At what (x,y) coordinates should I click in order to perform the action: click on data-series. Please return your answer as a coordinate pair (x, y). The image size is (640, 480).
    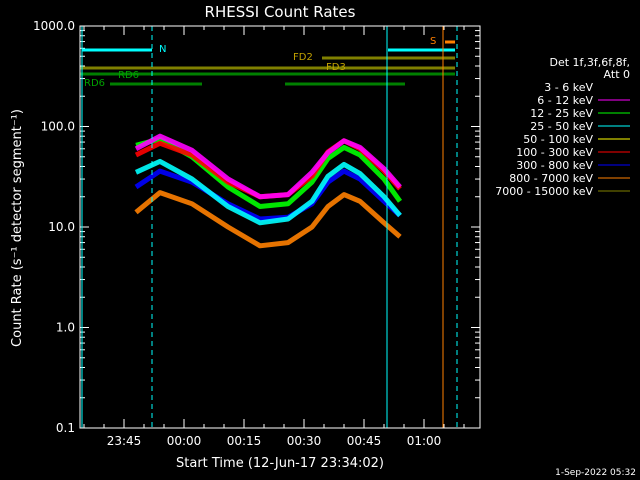
    Looking at the image, I should click on (268, 191).